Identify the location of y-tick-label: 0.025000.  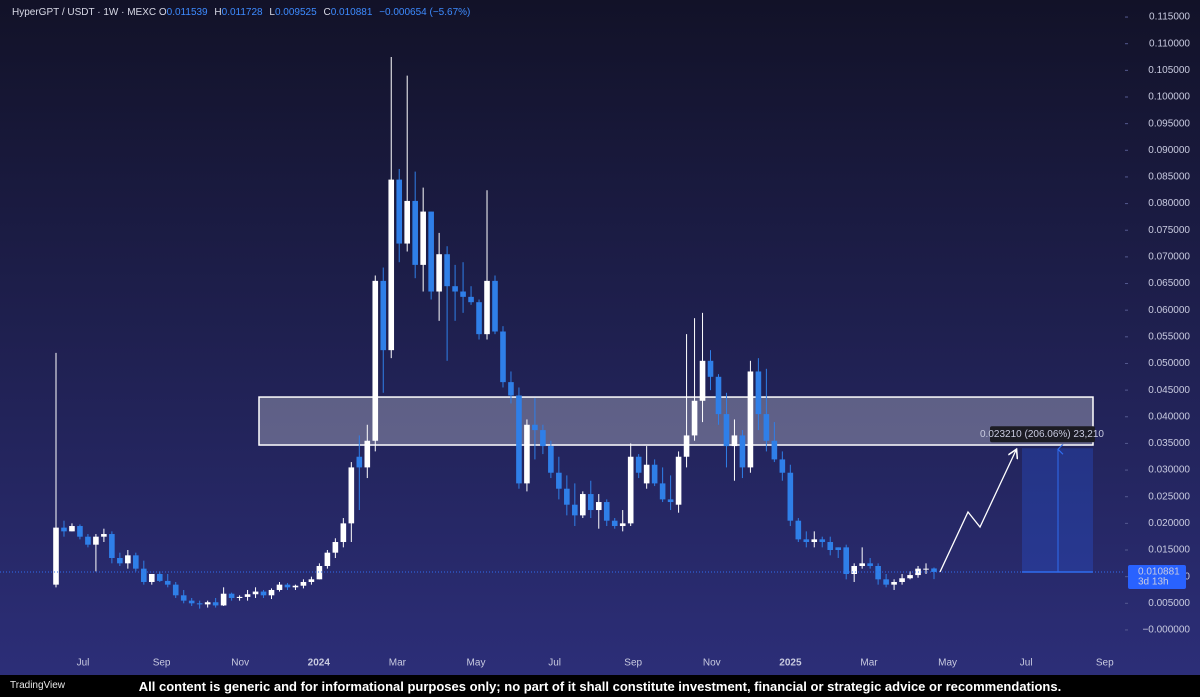
(1169, 496).